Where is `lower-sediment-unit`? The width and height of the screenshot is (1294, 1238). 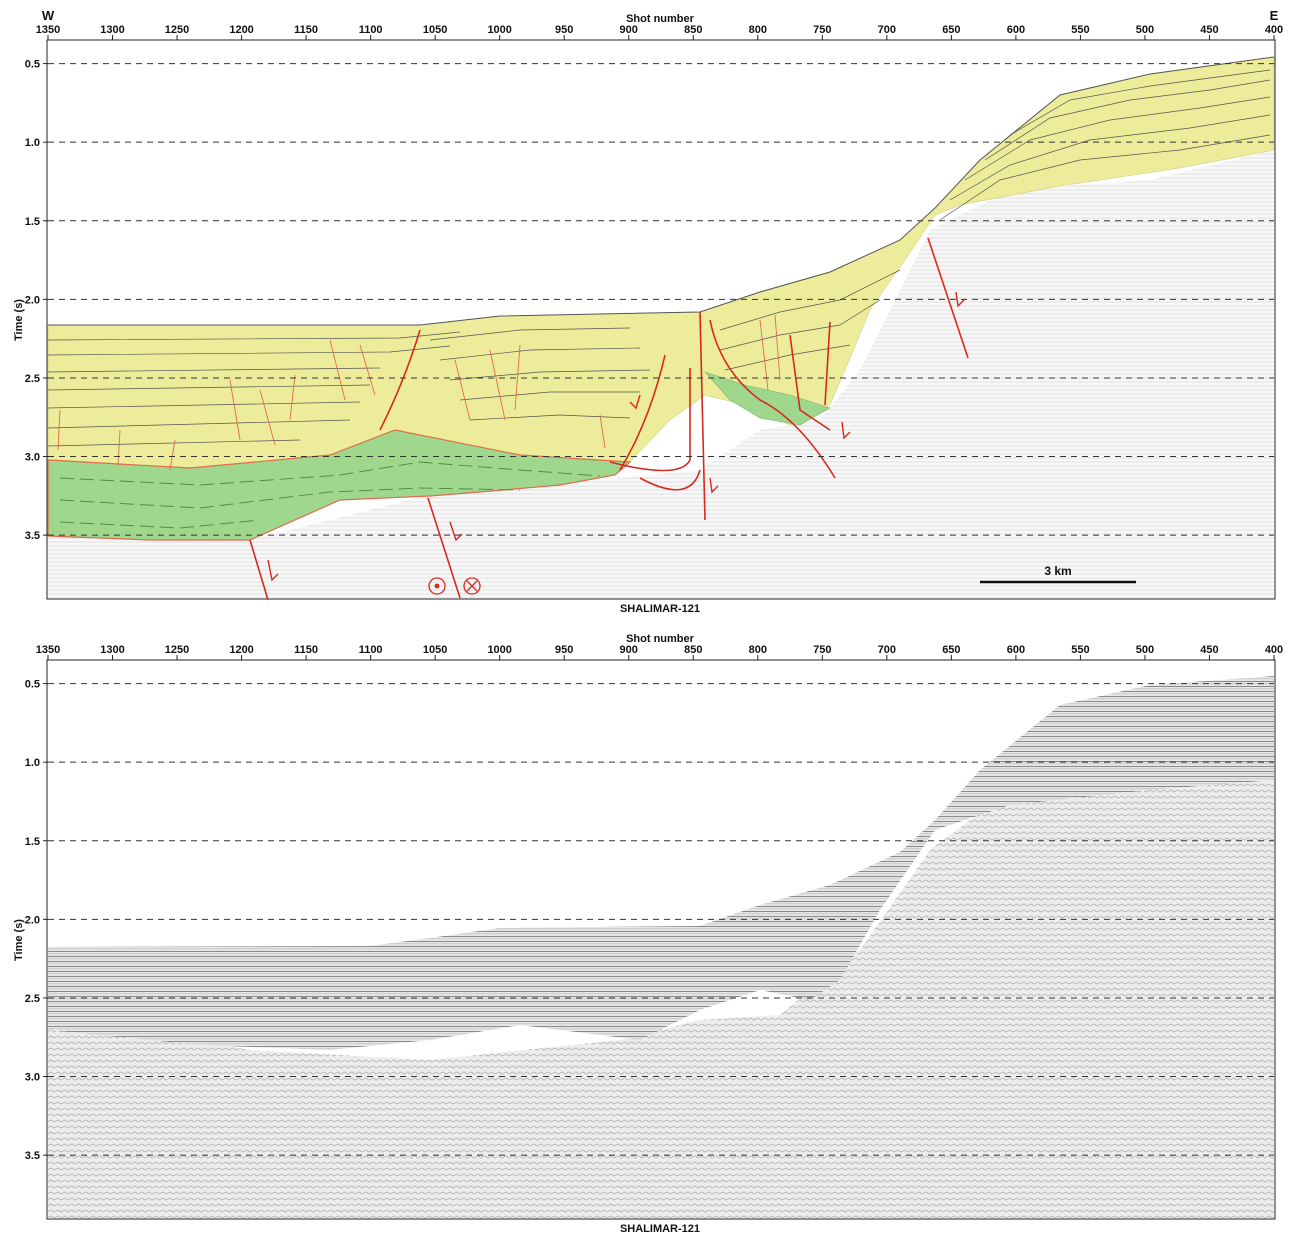 lower-sediment-unit is located at coordinates (339, 485).